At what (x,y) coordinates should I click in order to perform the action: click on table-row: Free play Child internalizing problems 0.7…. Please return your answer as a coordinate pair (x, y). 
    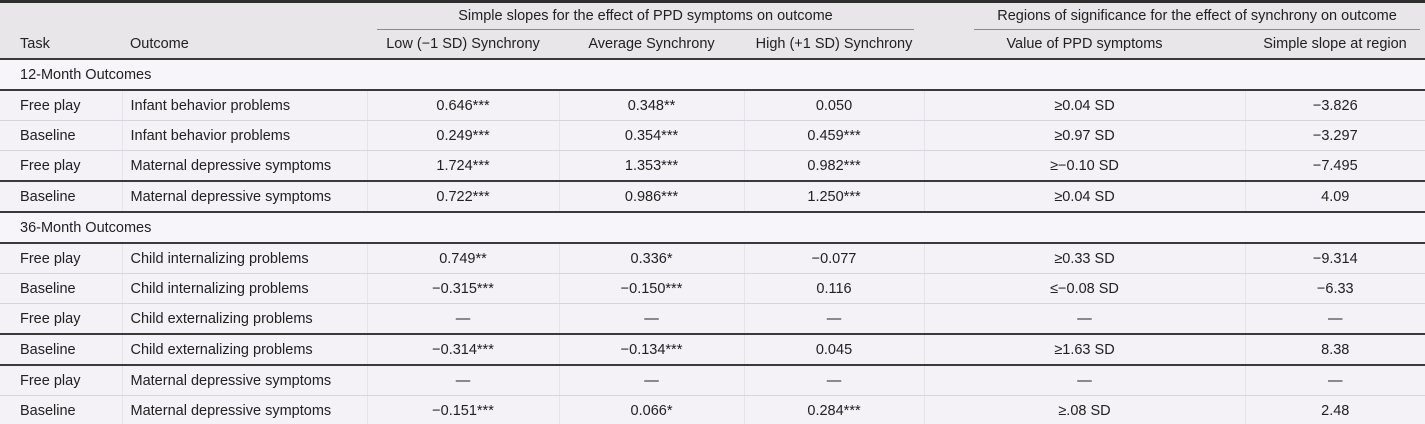
    Looking at the image, I should click on (712, 258).